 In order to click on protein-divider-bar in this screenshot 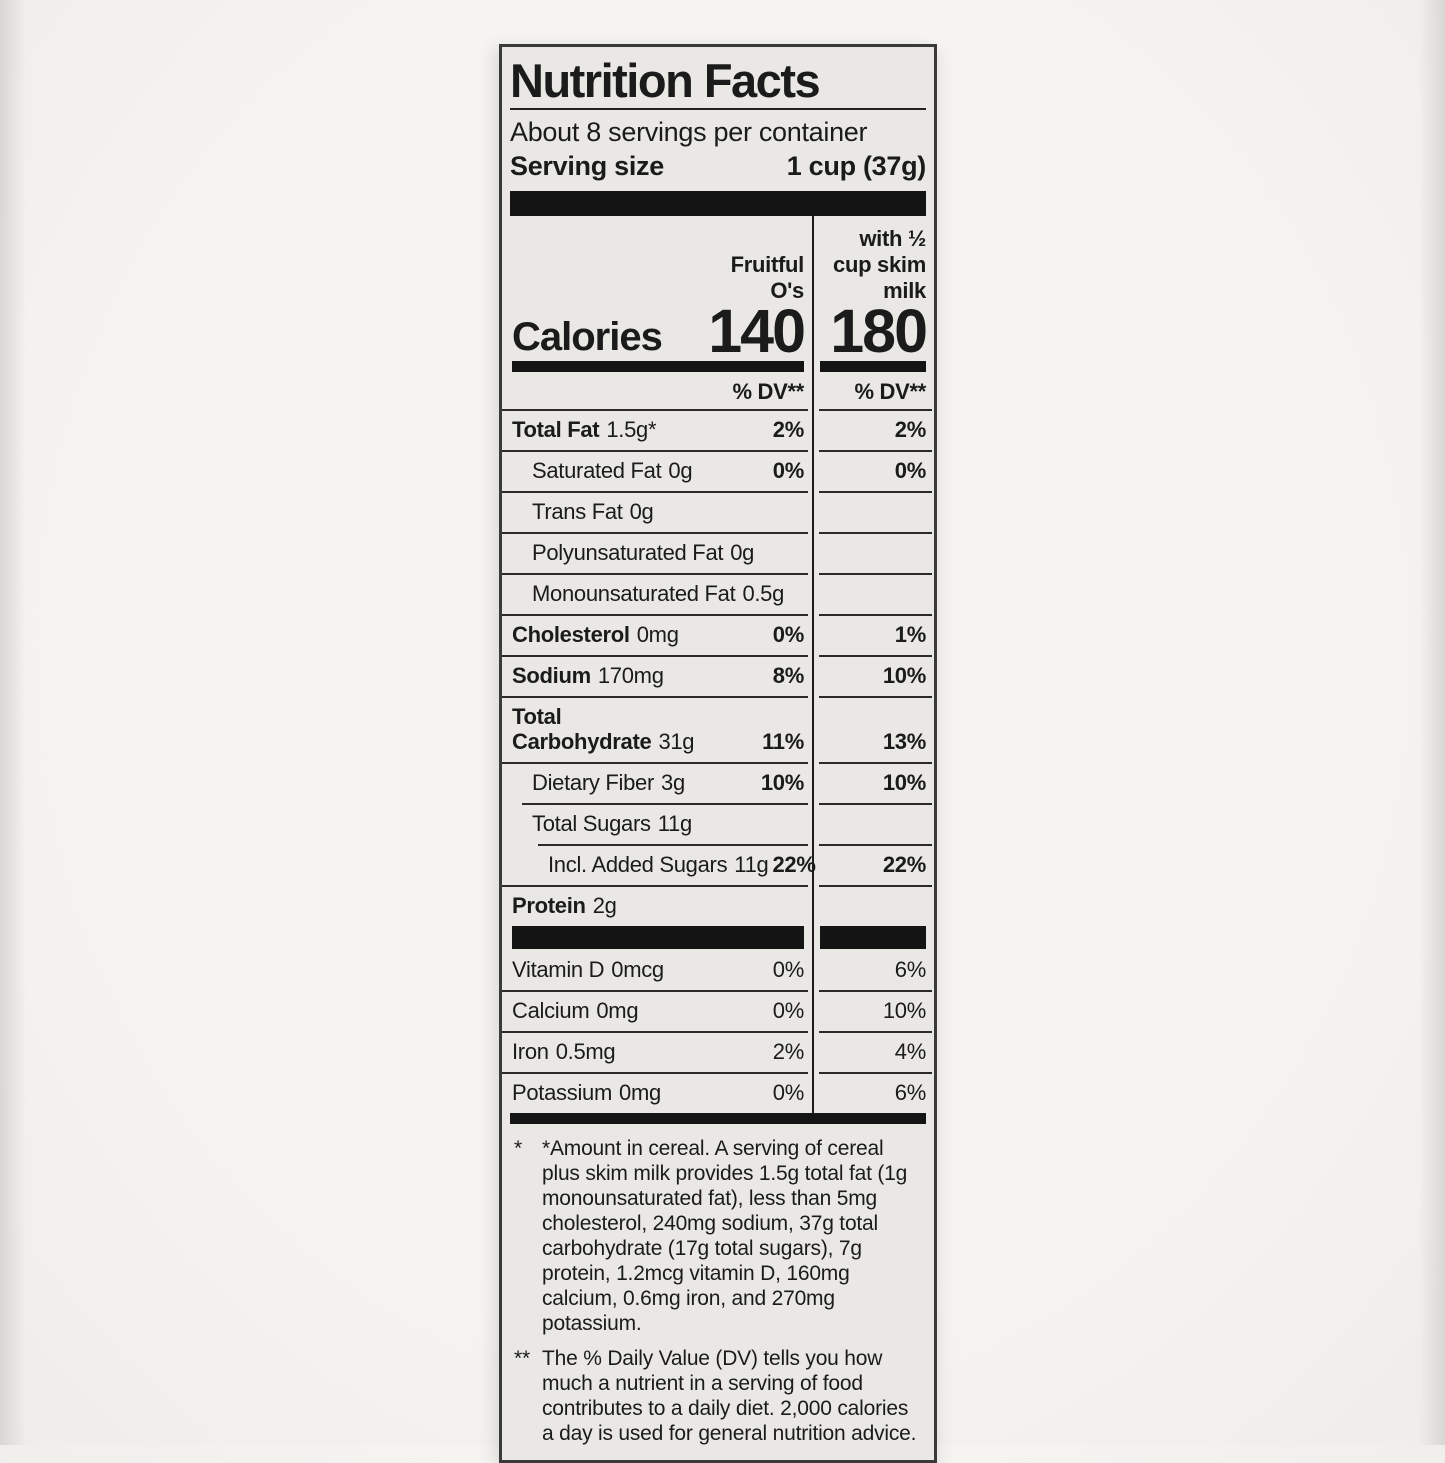, I will do `click(718, 938)`.